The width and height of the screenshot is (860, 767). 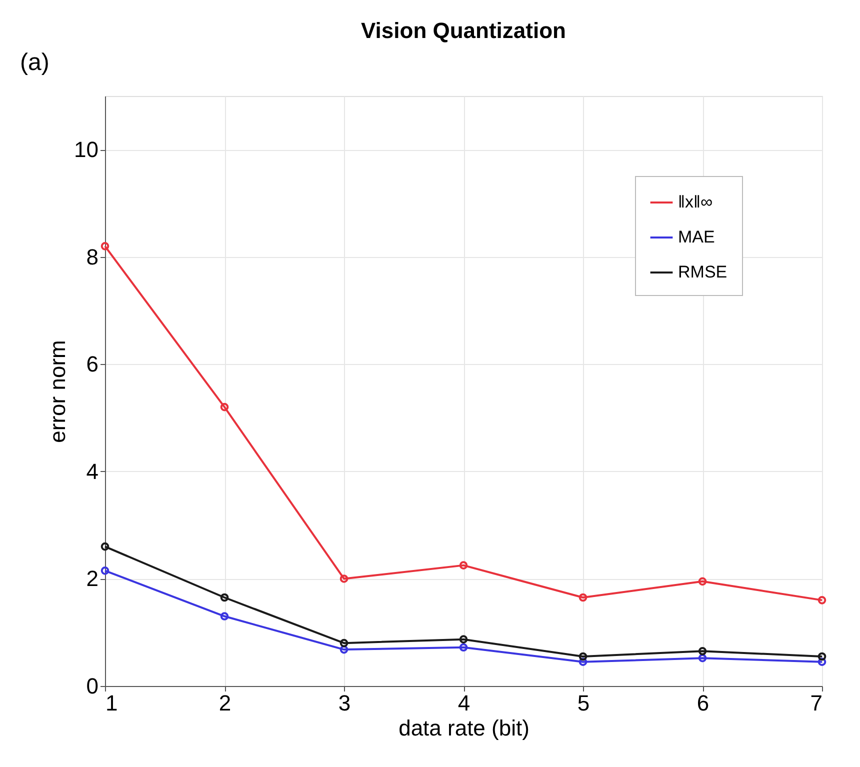 I want to click on x-tick-label: 7, so click(x=816, y=703).